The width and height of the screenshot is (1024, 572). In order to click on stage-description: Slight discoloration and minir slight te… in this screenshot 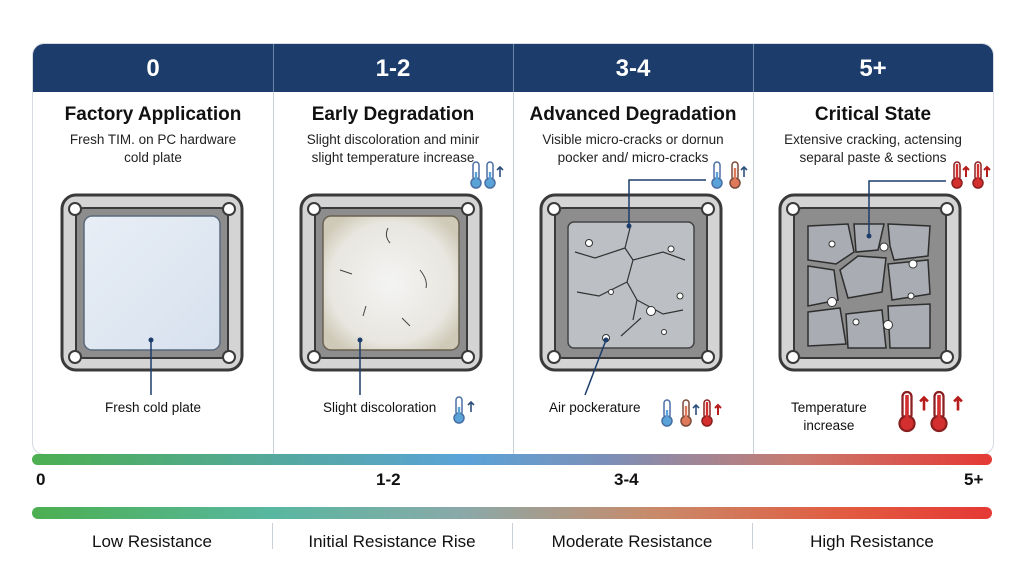, I will do `click(393, 149)`.